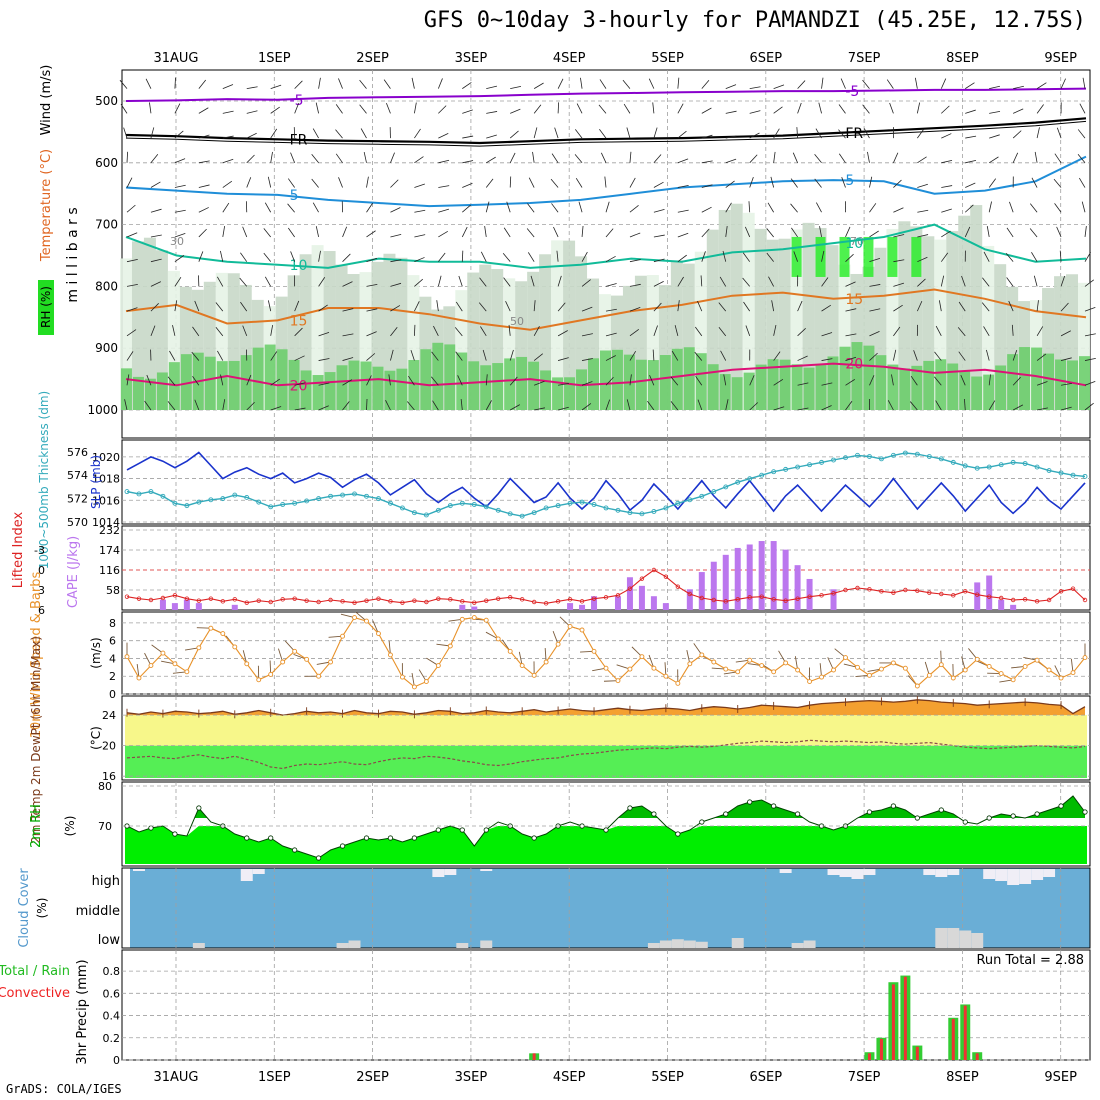 This screenshot has width=1100, height=1100. I want to click on precip-convective-bar, so click(881, 1049).